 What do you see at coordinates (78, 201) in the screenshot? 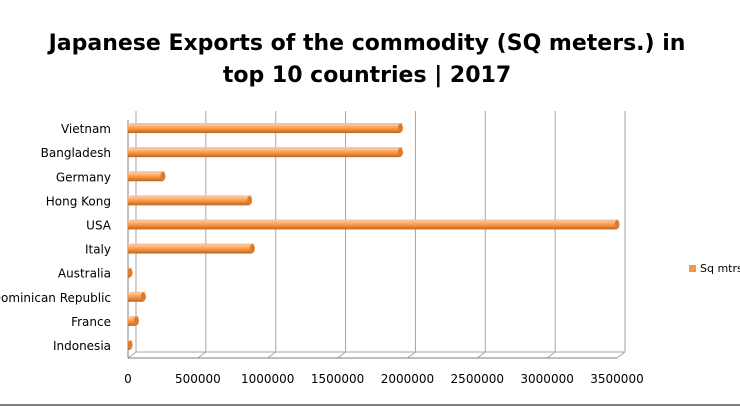
I see `category-label-3: Hong Kong` at bounding box center [78, 201].